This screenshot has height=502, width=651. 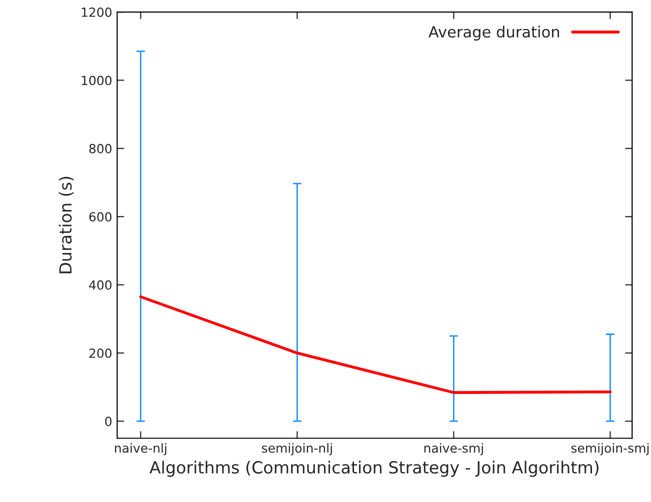 What do you see at coordinates (374, 468) in the screenshot?
I see `x-axis-title: Algorithms (Communication Strategy - Join Algorihtm)` at bounding box center [374, 468].